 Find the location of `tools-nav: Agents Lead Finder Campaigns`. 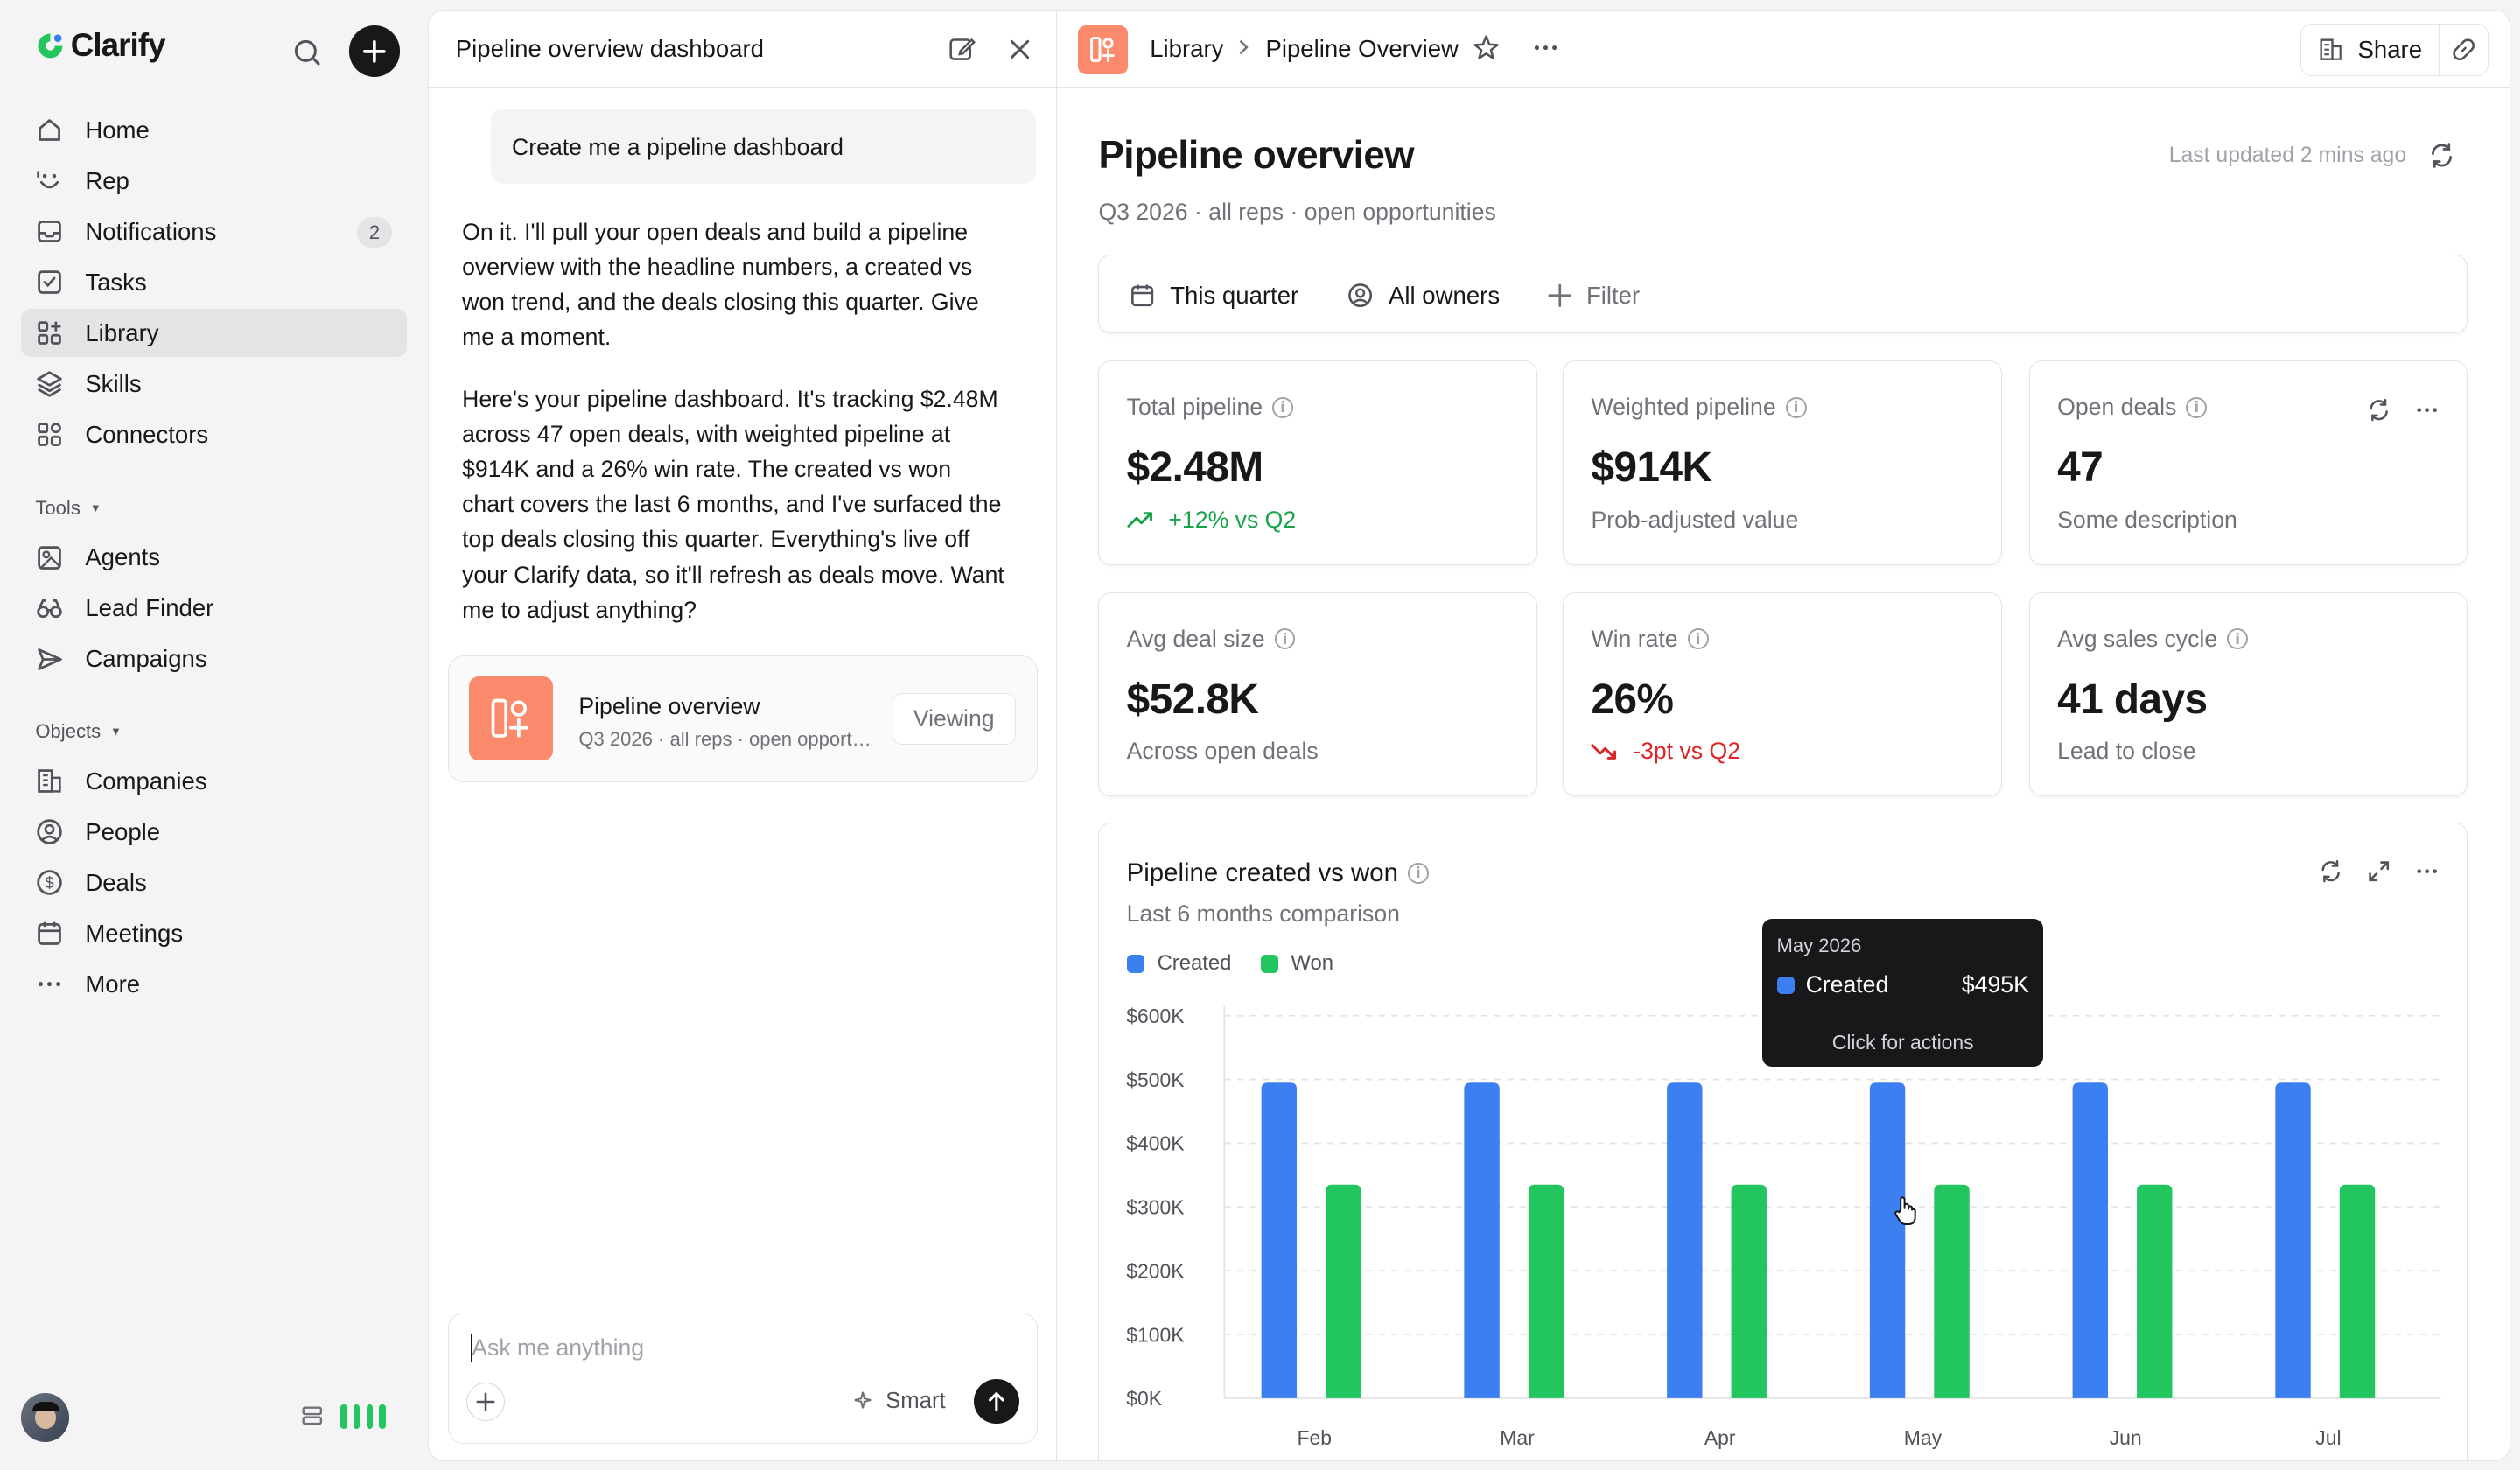

tools-nav: Agents Lead Finder Campaigns is located at coordinates (214, 610).